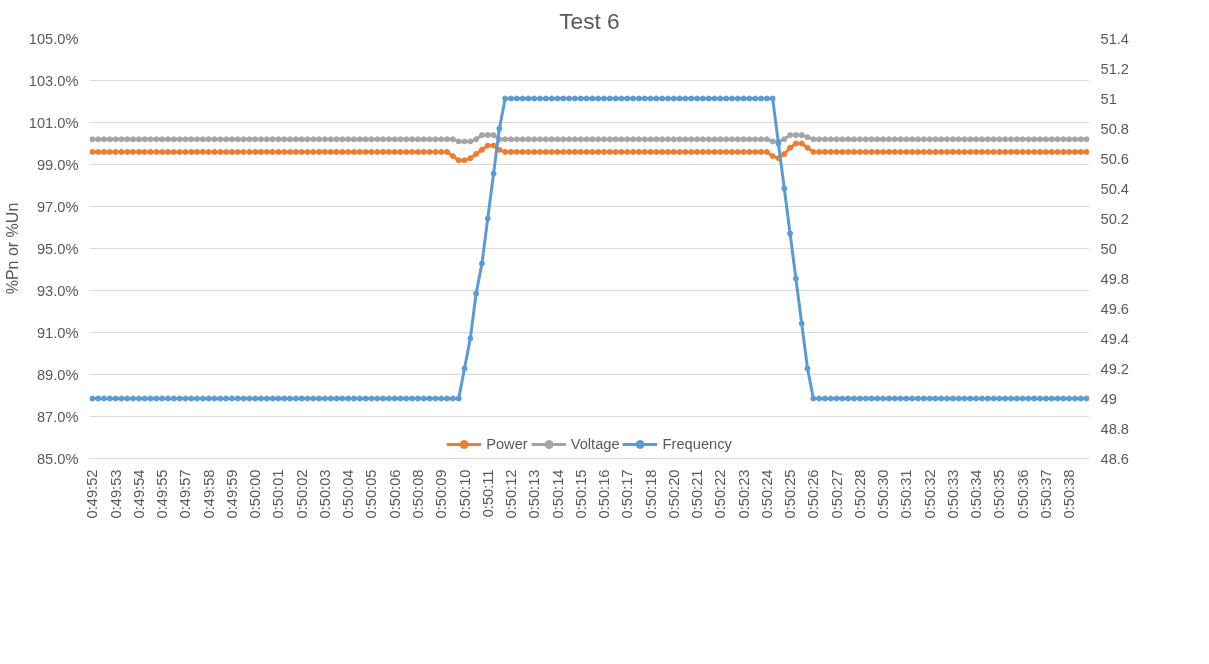 Image resolution: width=1209 pixels, height=664 pixels. I want to click on y2-tick-label: 49.4, so click(1115, 338).